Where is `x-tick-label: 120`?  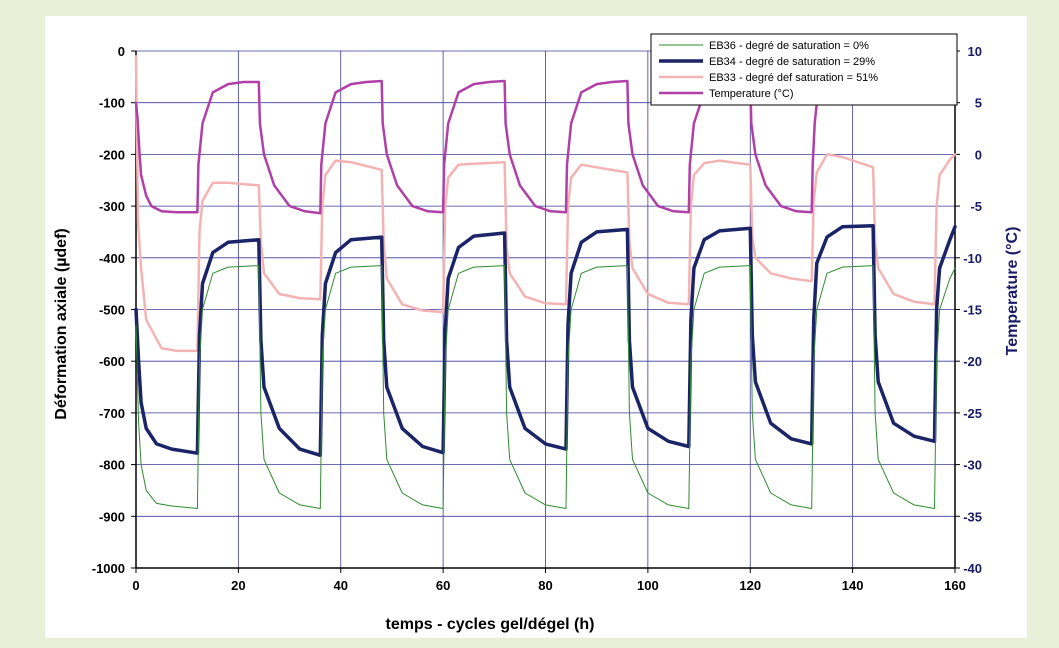 x-tick-label: 120 is located at coordinates (750, 585).